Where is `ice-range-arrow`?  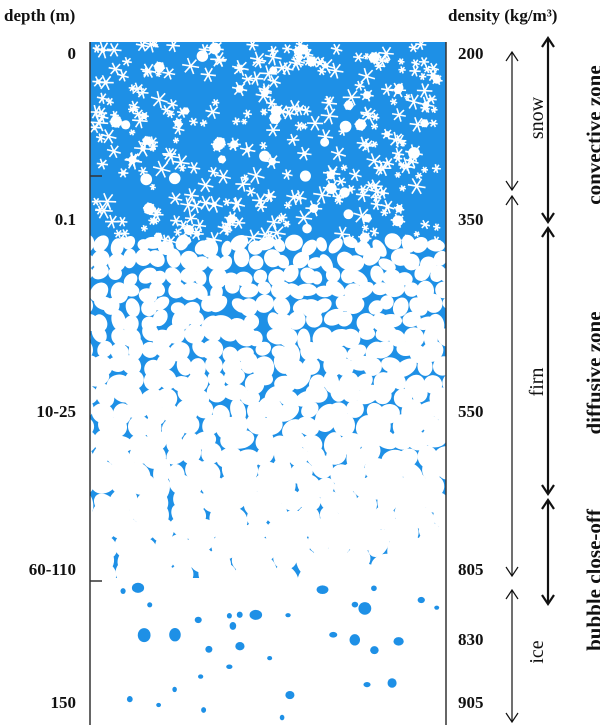
ice-range-arrow is located at coordinates (512, 656).